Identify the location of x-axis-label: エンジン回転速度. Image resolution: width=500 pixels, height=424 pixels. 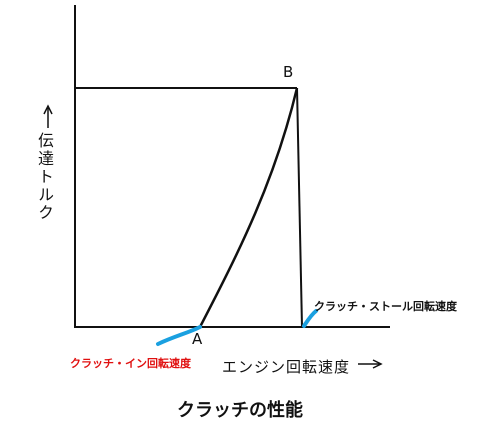
(286, 367).